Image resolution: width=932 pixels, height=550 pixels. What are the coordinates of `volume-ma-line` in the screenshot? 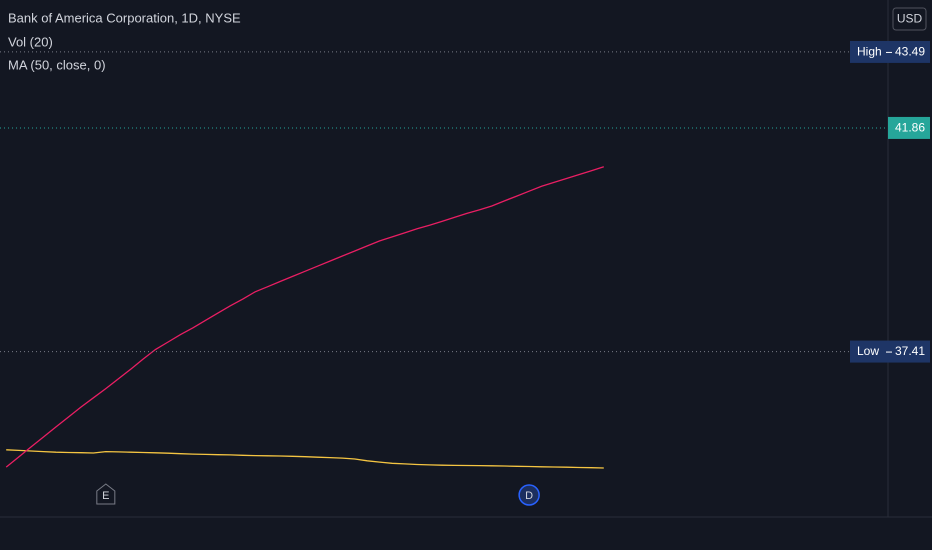 It's located at (305, 459).